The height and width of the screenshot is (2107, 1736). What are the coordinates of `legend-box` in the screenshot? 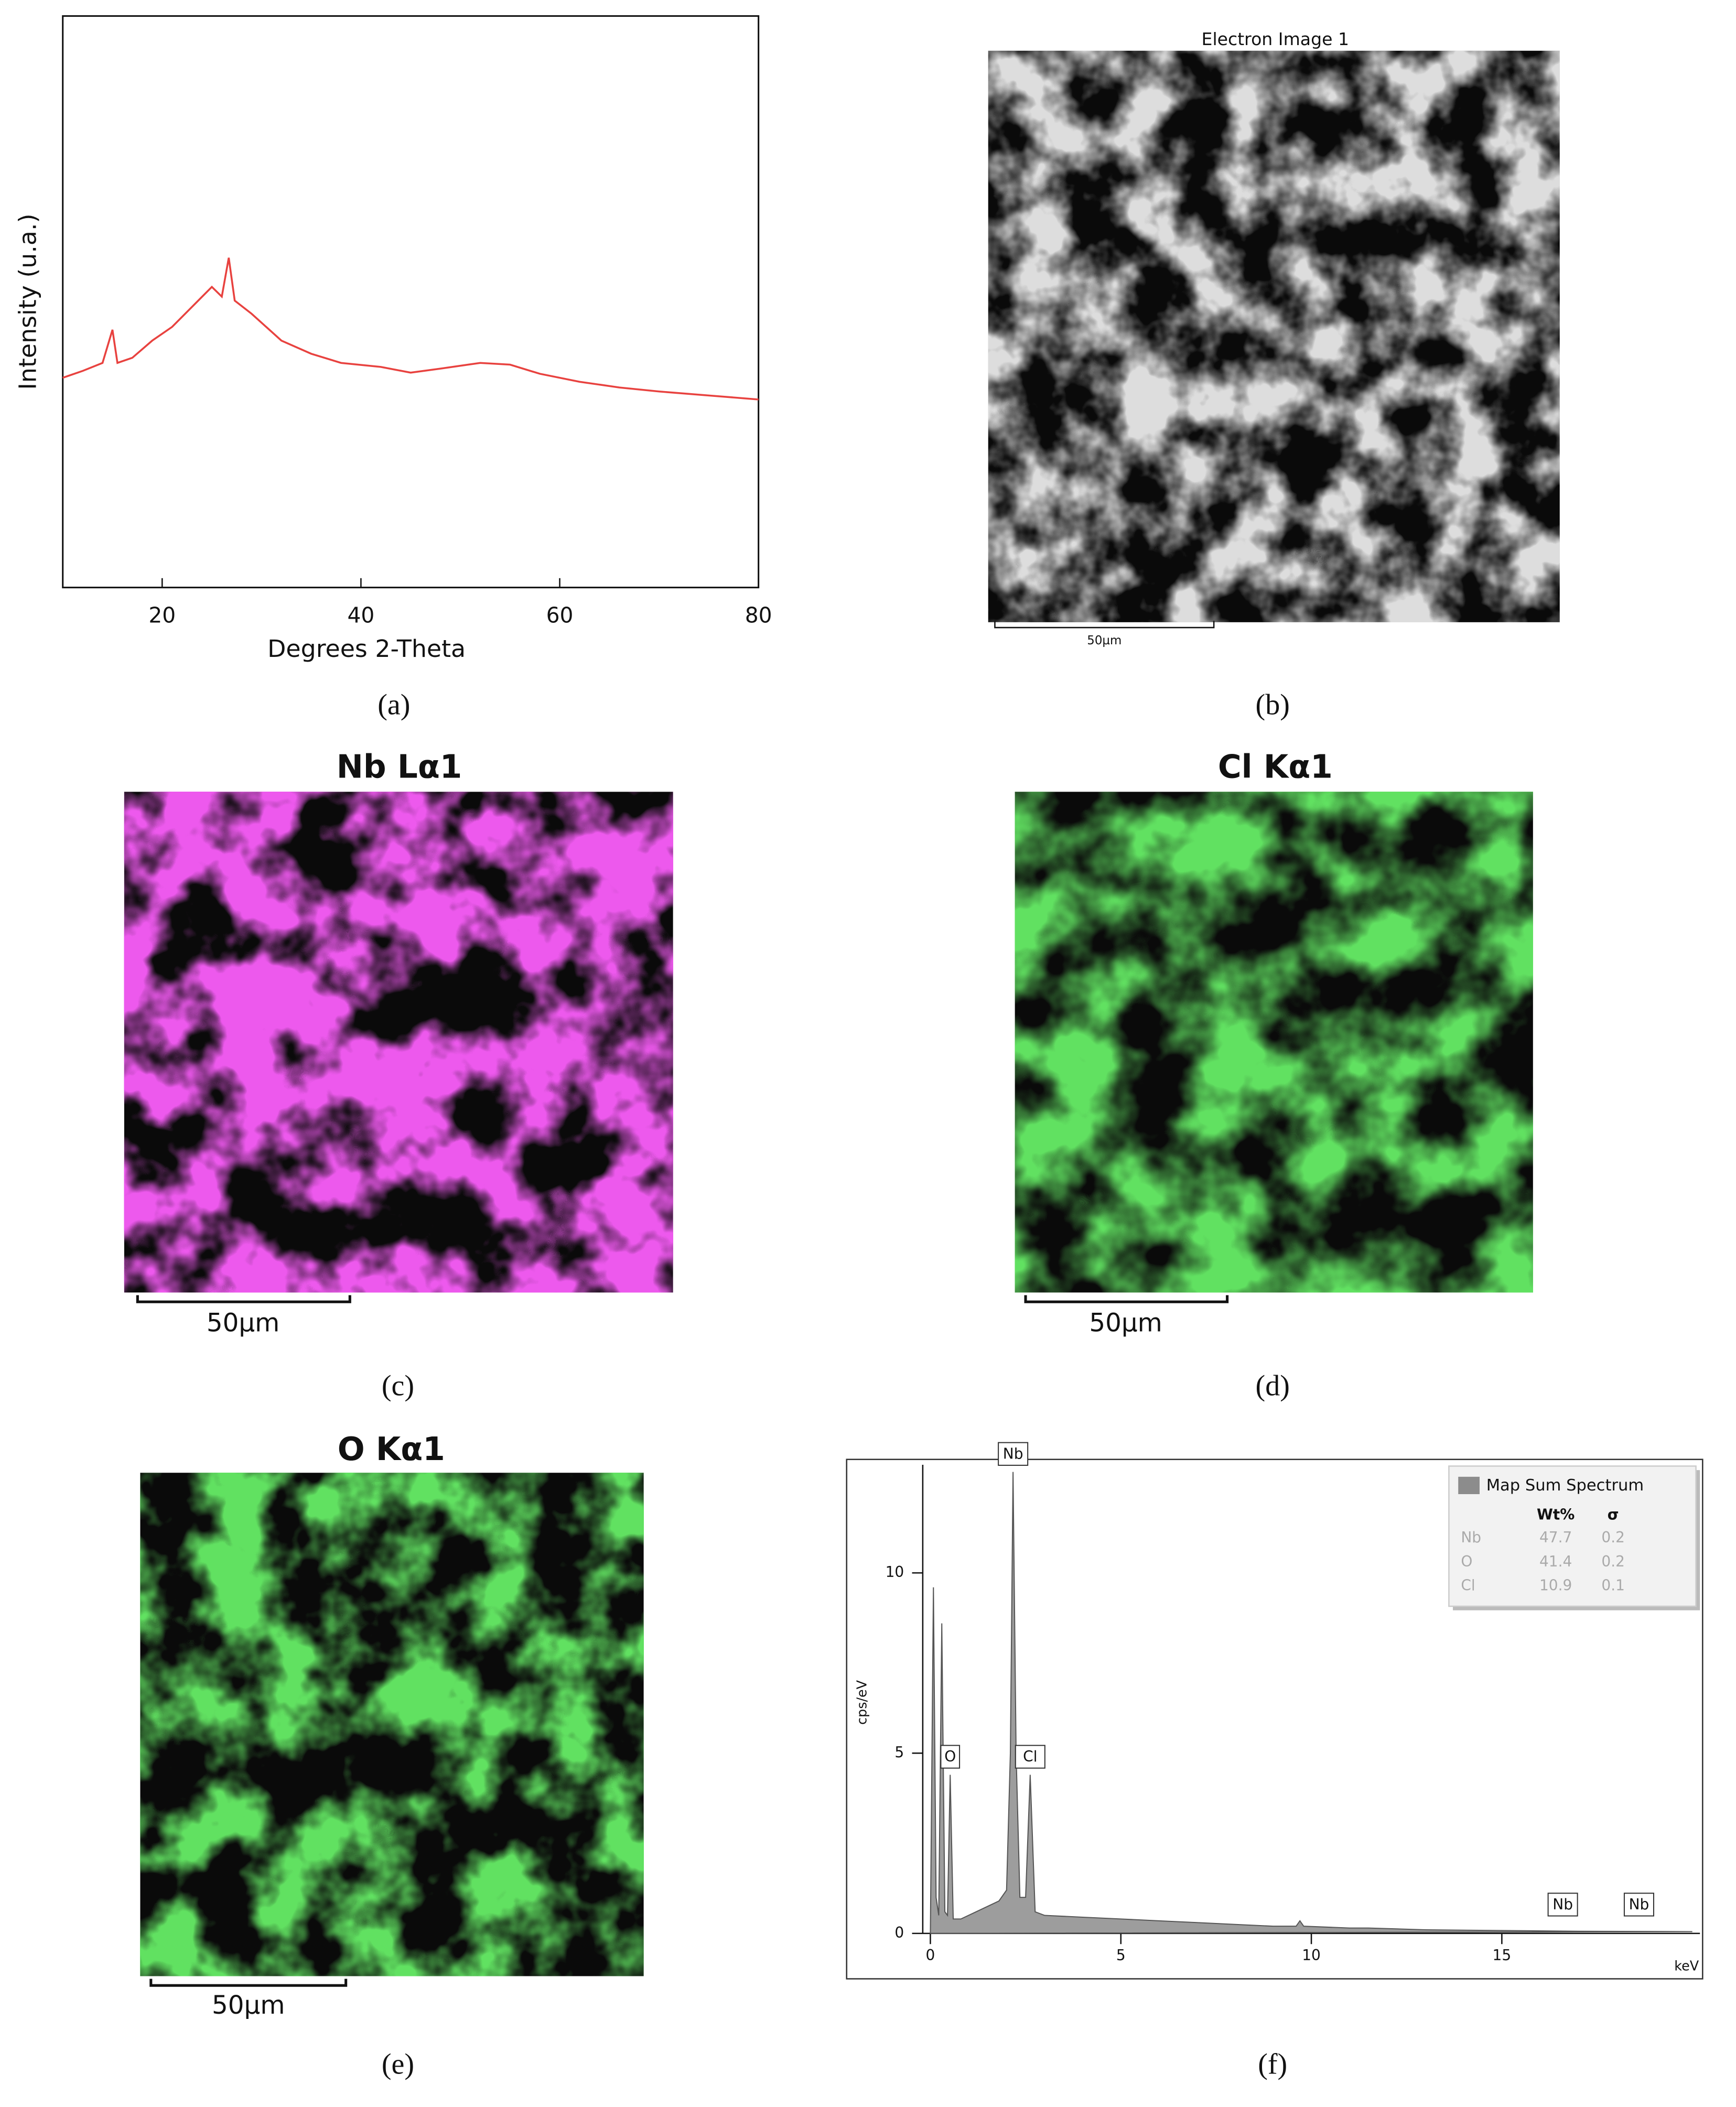 It's located at (1572, 1536).